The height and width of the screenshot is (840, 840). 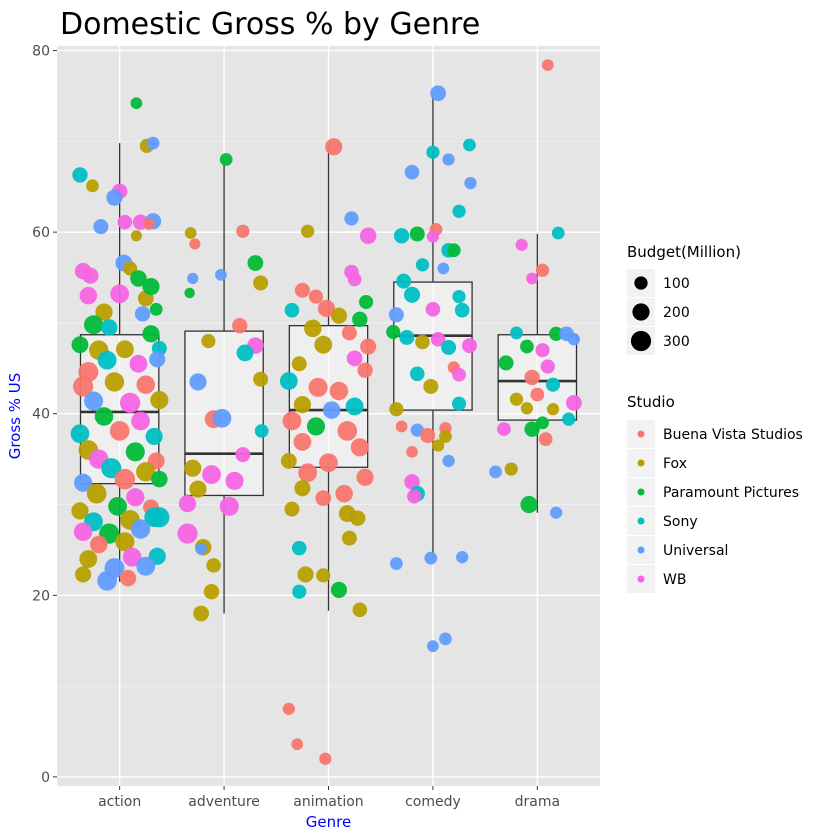 I want to click on legend-size-label: 300, so click(x=676, y=342).